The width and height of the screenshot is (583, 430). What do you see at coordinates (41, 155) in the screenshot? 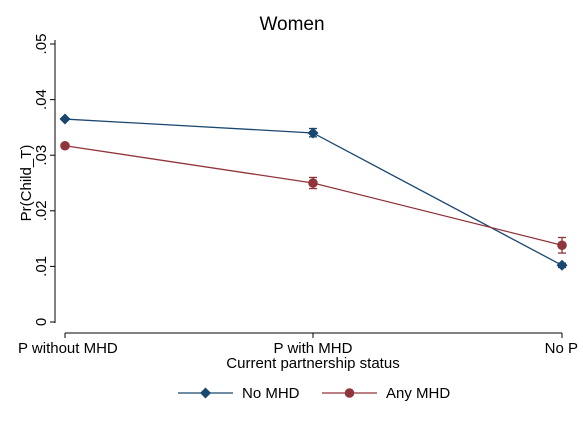
I see `y-tick-label-3: .03` at bounding box center [41, 155].